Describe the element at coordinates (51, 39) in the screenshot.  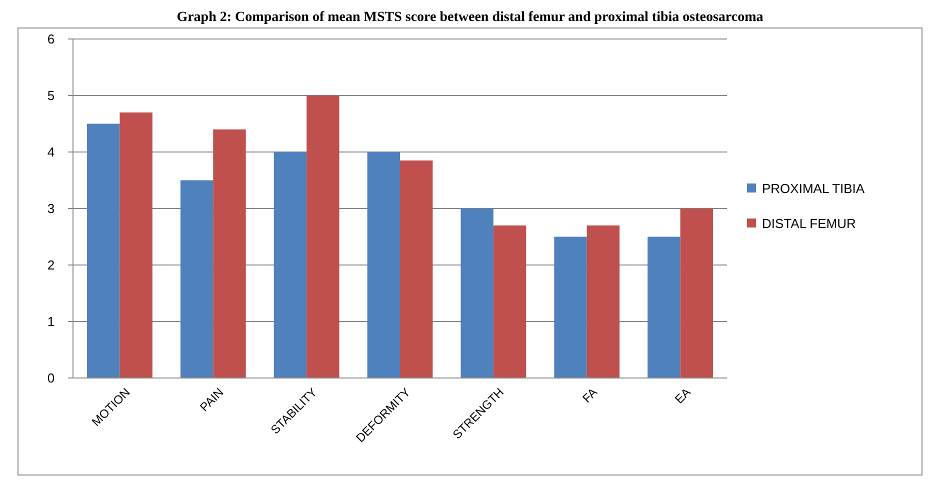
I see `y-tick-label: 6` at that location.